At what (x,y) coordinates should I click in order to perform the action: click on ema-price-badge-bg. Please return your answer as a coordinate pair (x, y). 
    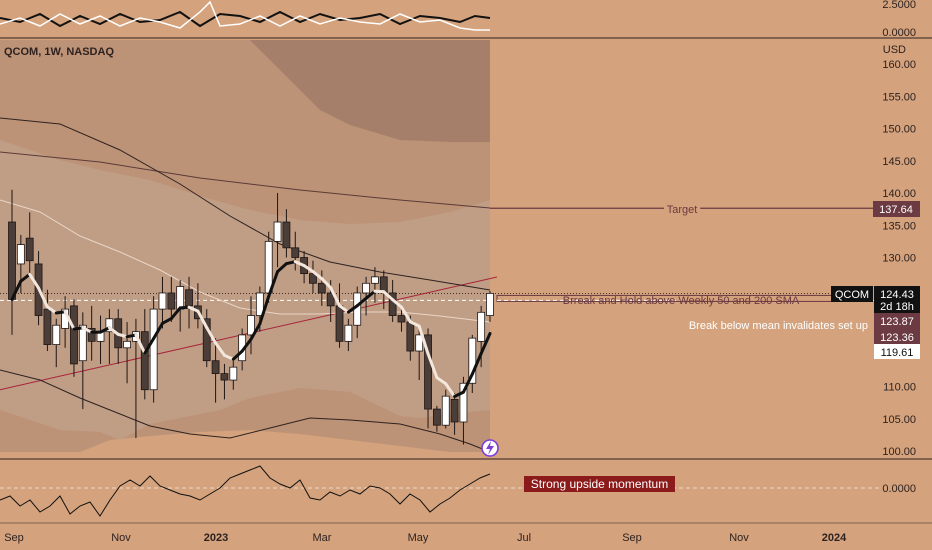
    Looking at the image, I should click on (897, 351).